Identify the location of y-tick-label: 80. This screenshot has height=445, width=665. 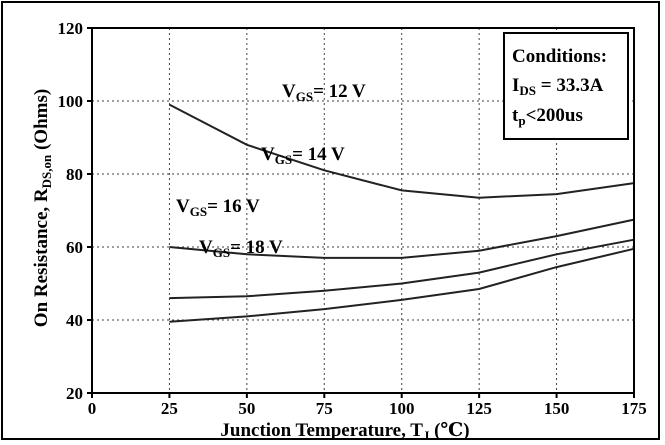
(74, 174).